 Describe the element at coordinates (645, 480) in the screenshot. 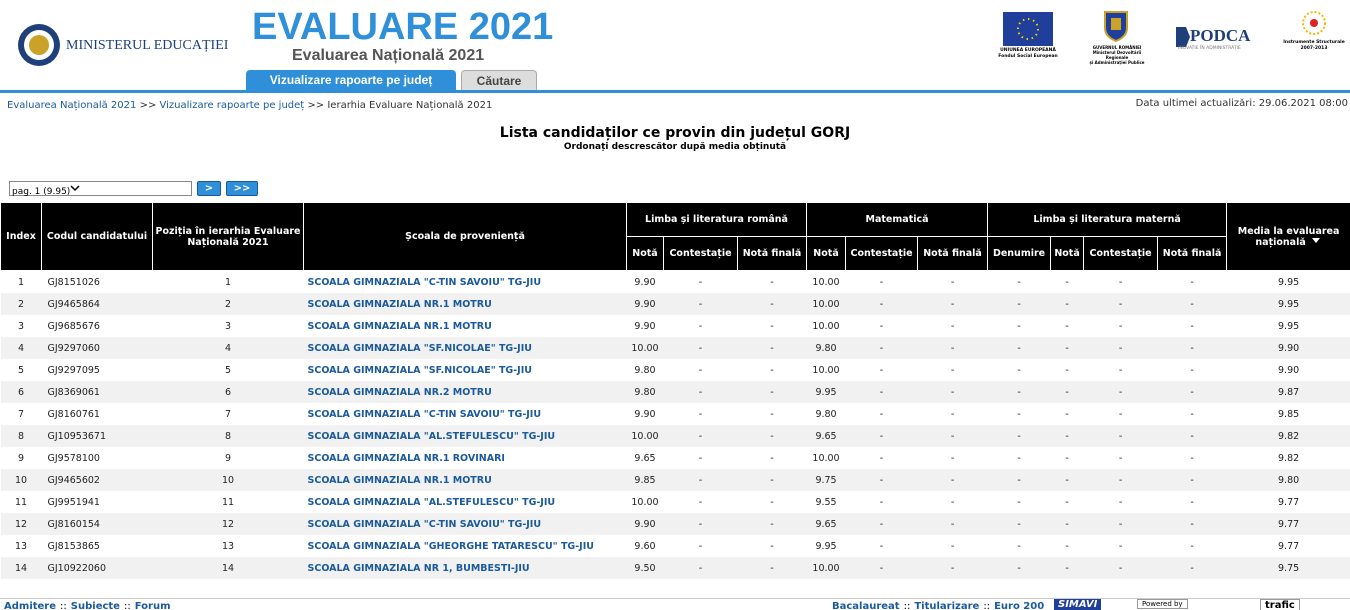

I see `cell: 9.85` at that location.